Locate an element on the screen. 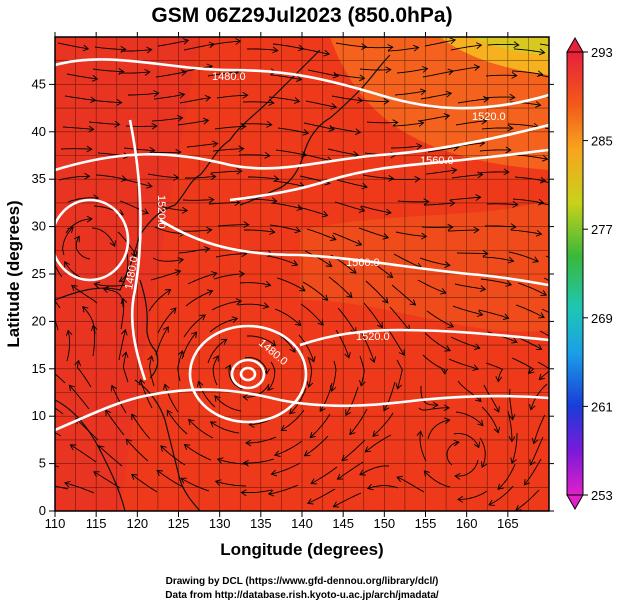 The image size is (619, 605). contour-low-west is located at coordinates (92, 240).